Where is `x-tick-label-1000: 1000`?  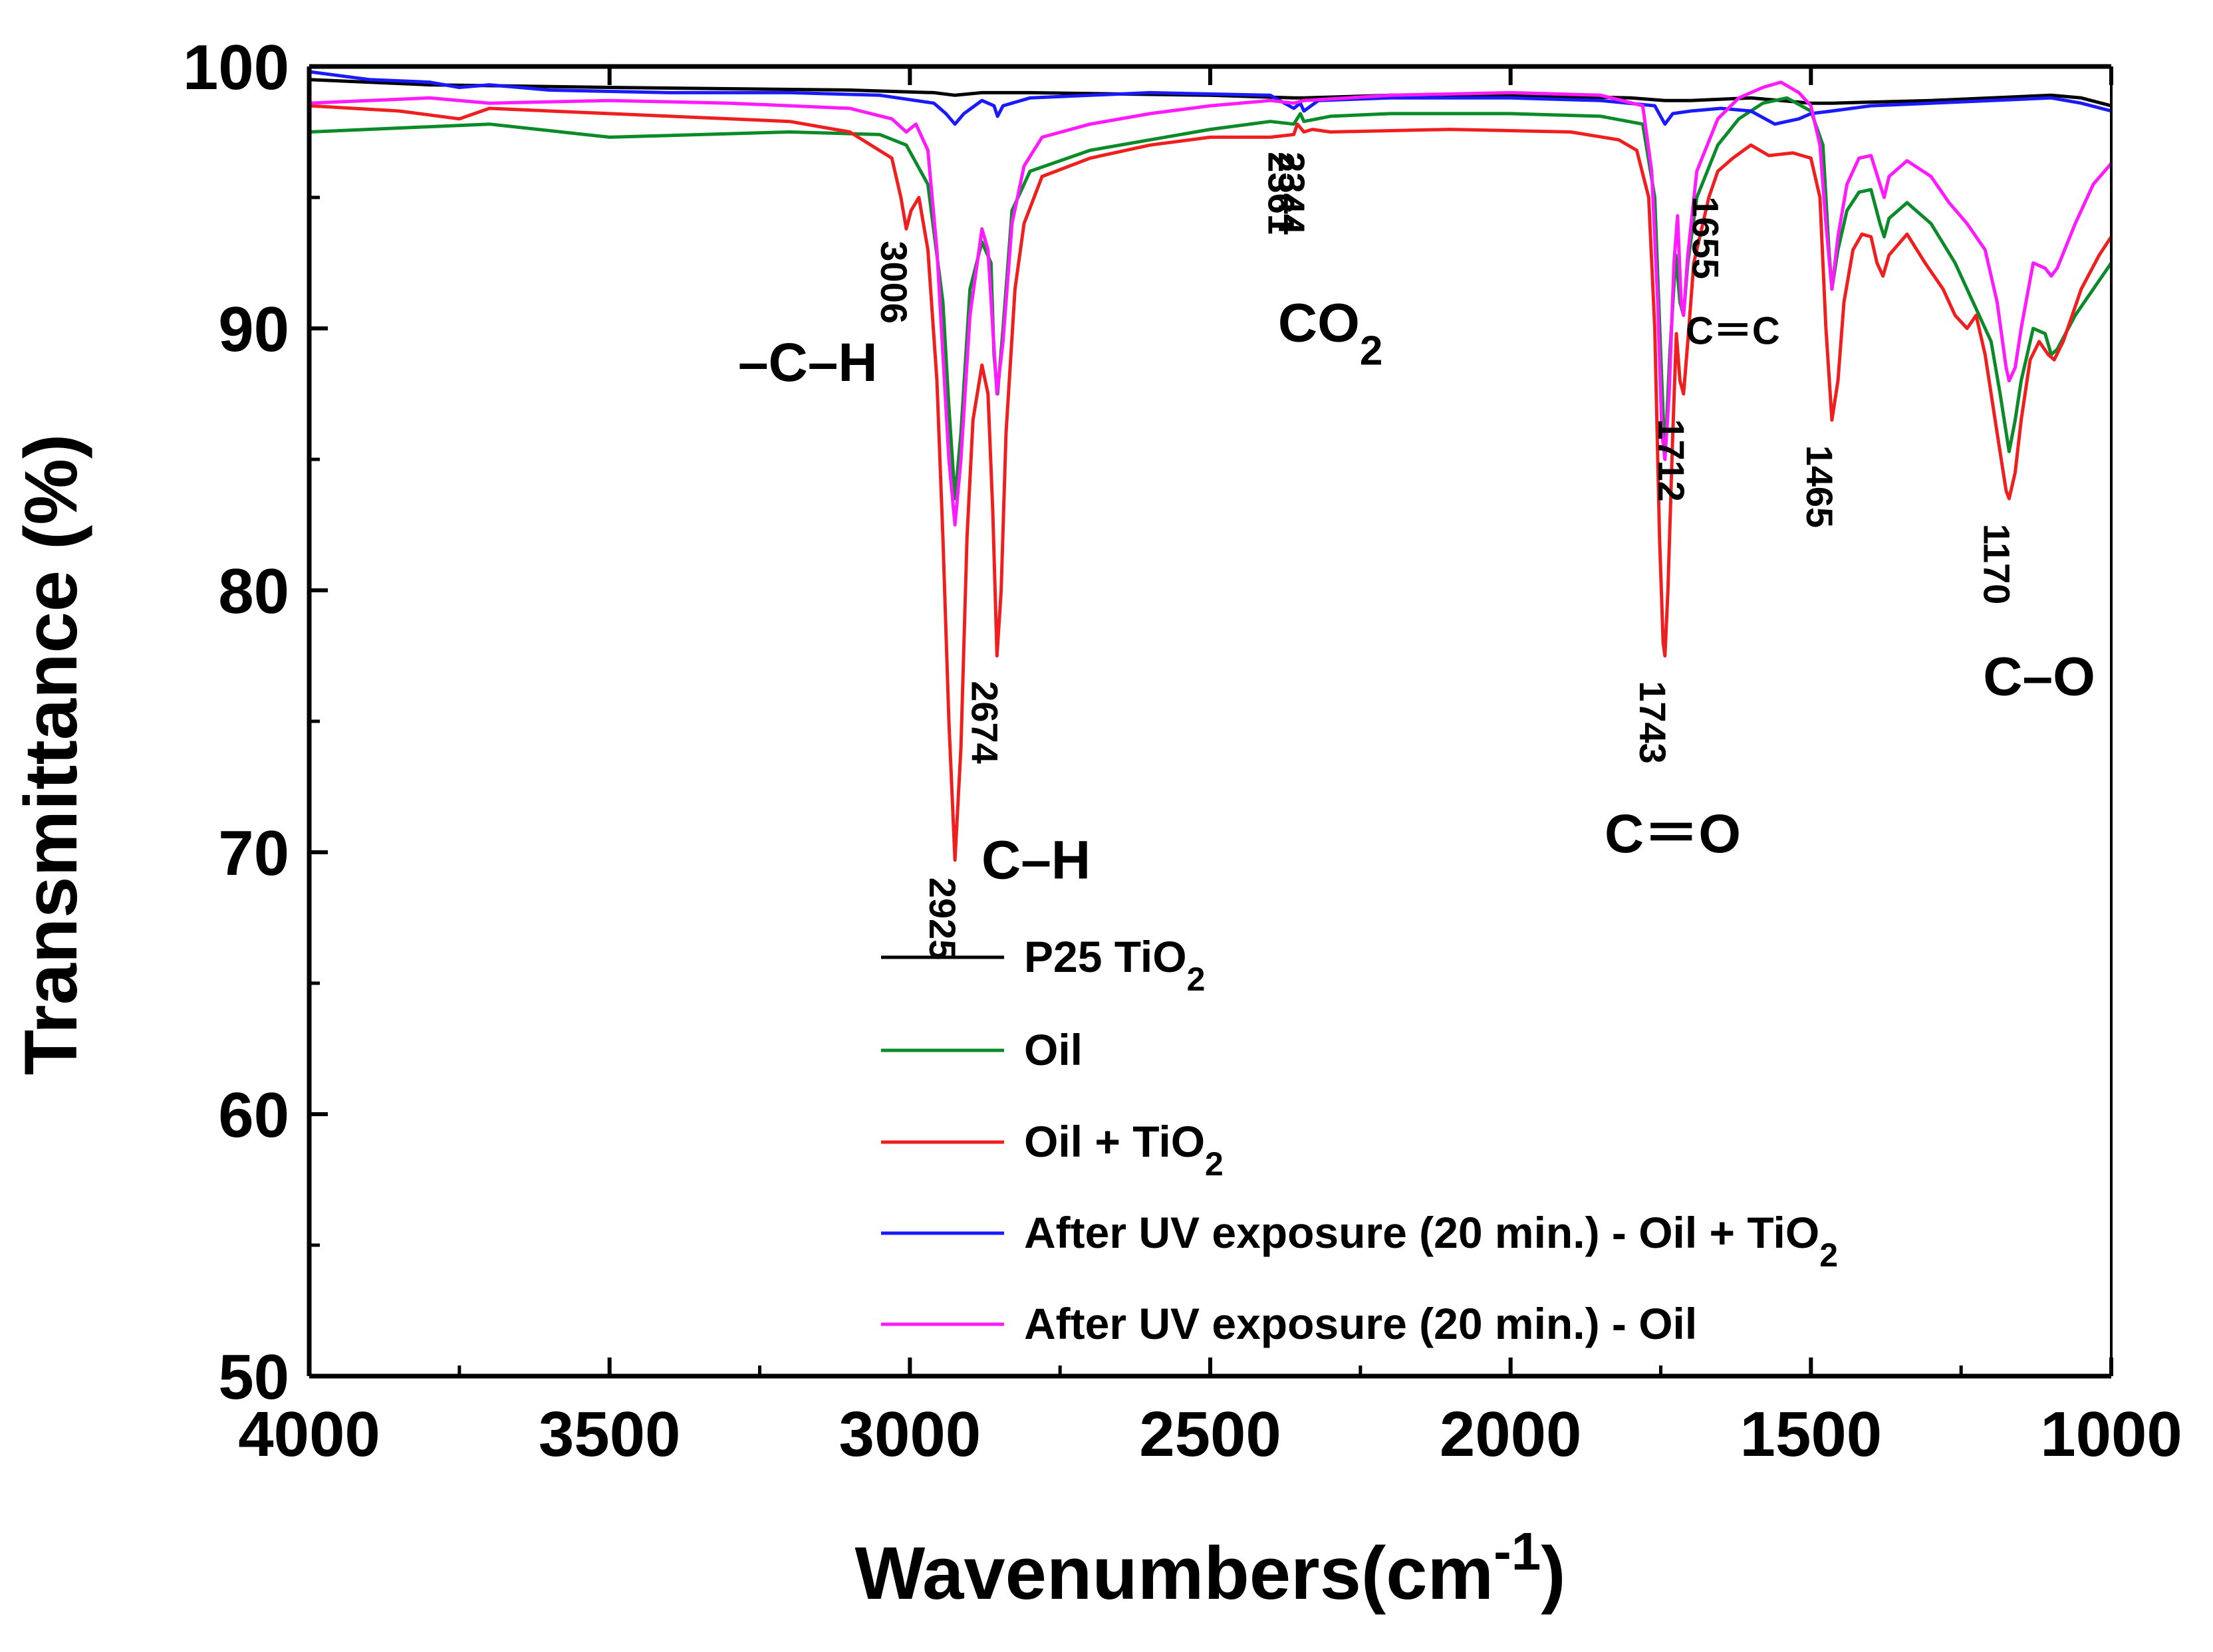
x-tick-label-1000: 1000 is located at coordinates (2111, 1434).